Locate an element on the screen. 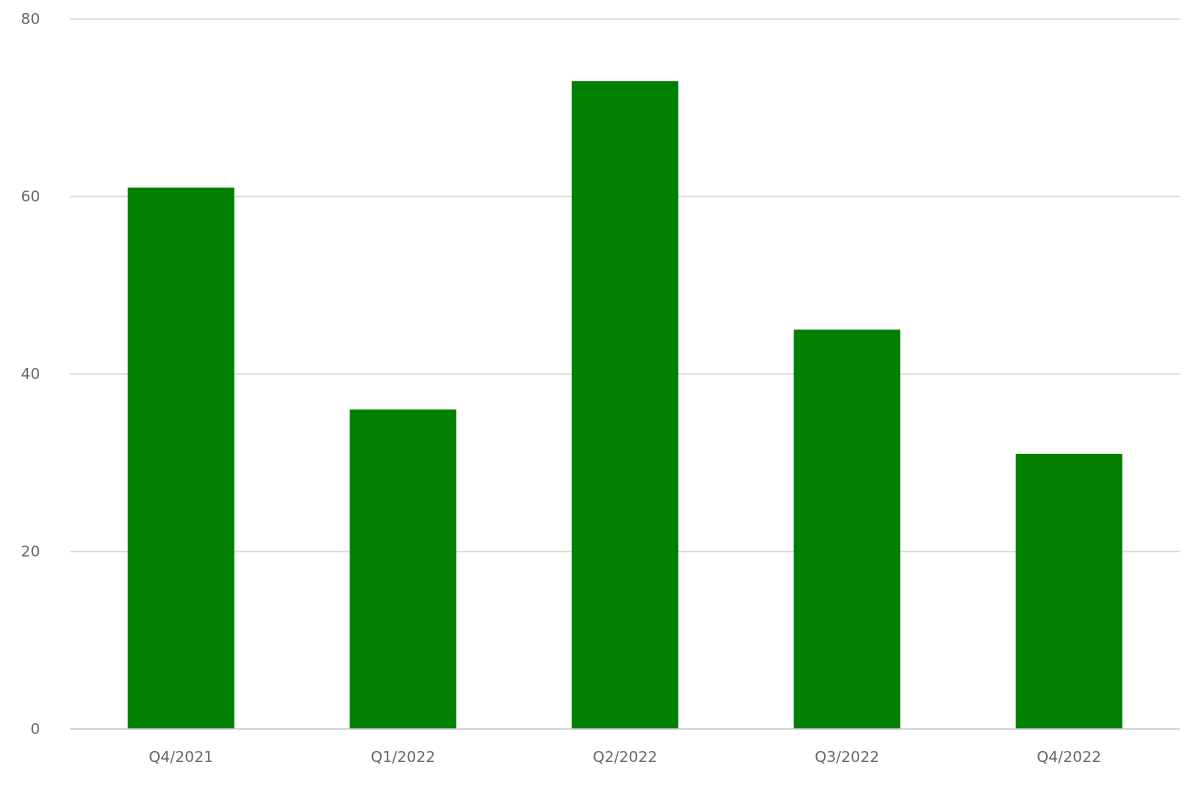 This screenshot has height=800, width=1200. x-tick-label: Q4/2022 is located at coordinates (1069, 757).